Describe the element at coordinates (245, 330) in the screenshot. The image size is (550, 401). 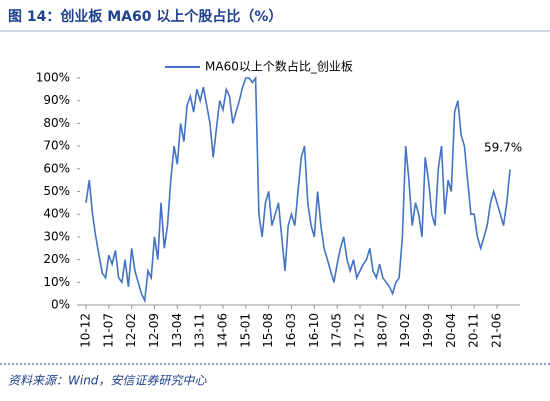
I see `x-tick-label: 15-01` at that location.